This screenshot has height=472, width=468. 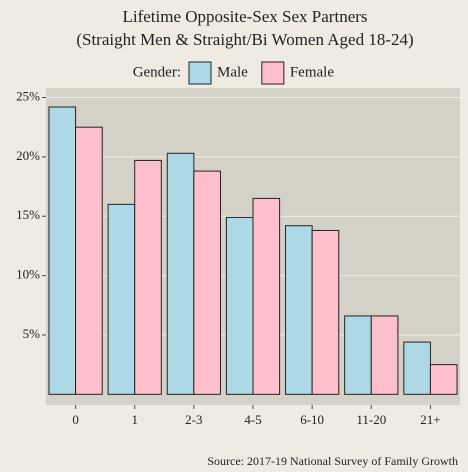 I want to click on x-tick-label: 21+, so click(x=430, y=419).